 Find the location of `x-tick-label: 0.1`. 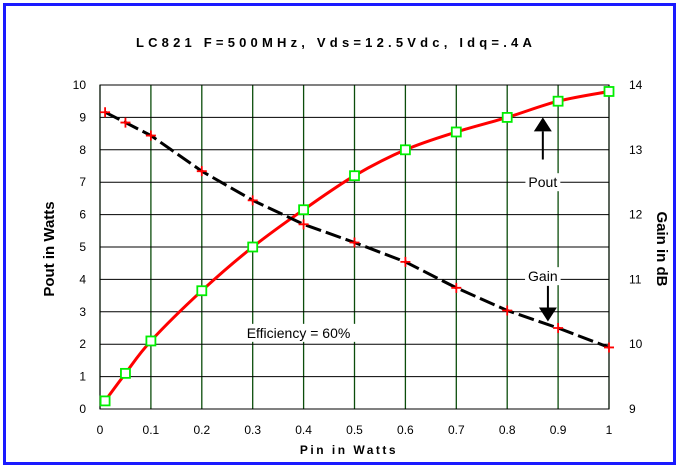

x-tick-label: 0.1 is located at coordinates (151, 430).